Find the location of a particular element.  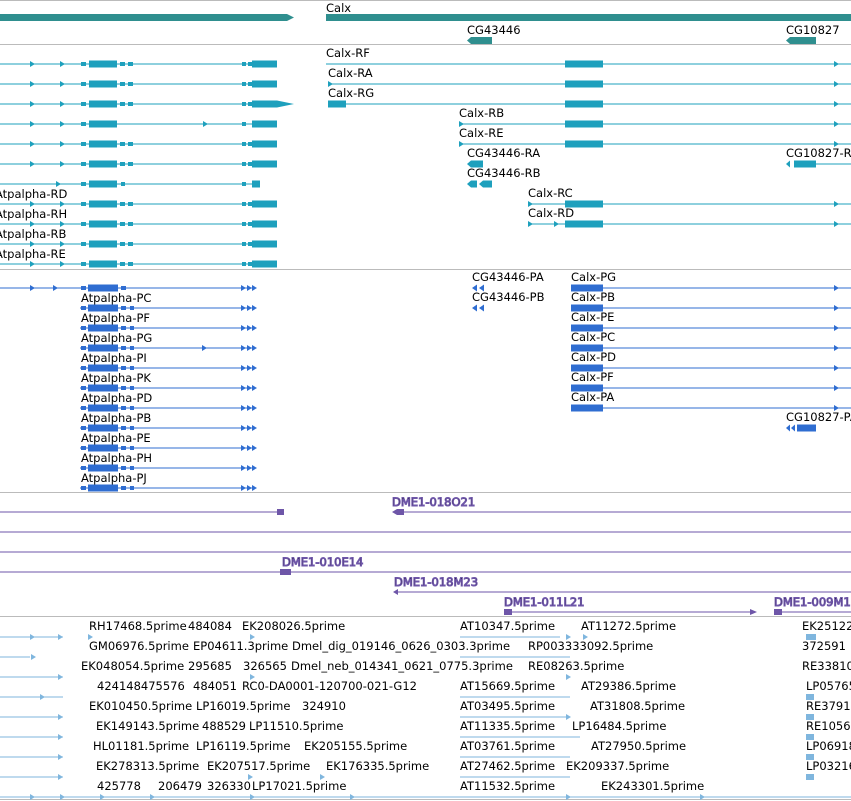

transcript-calx-rc is located at coordinates (689, 204).